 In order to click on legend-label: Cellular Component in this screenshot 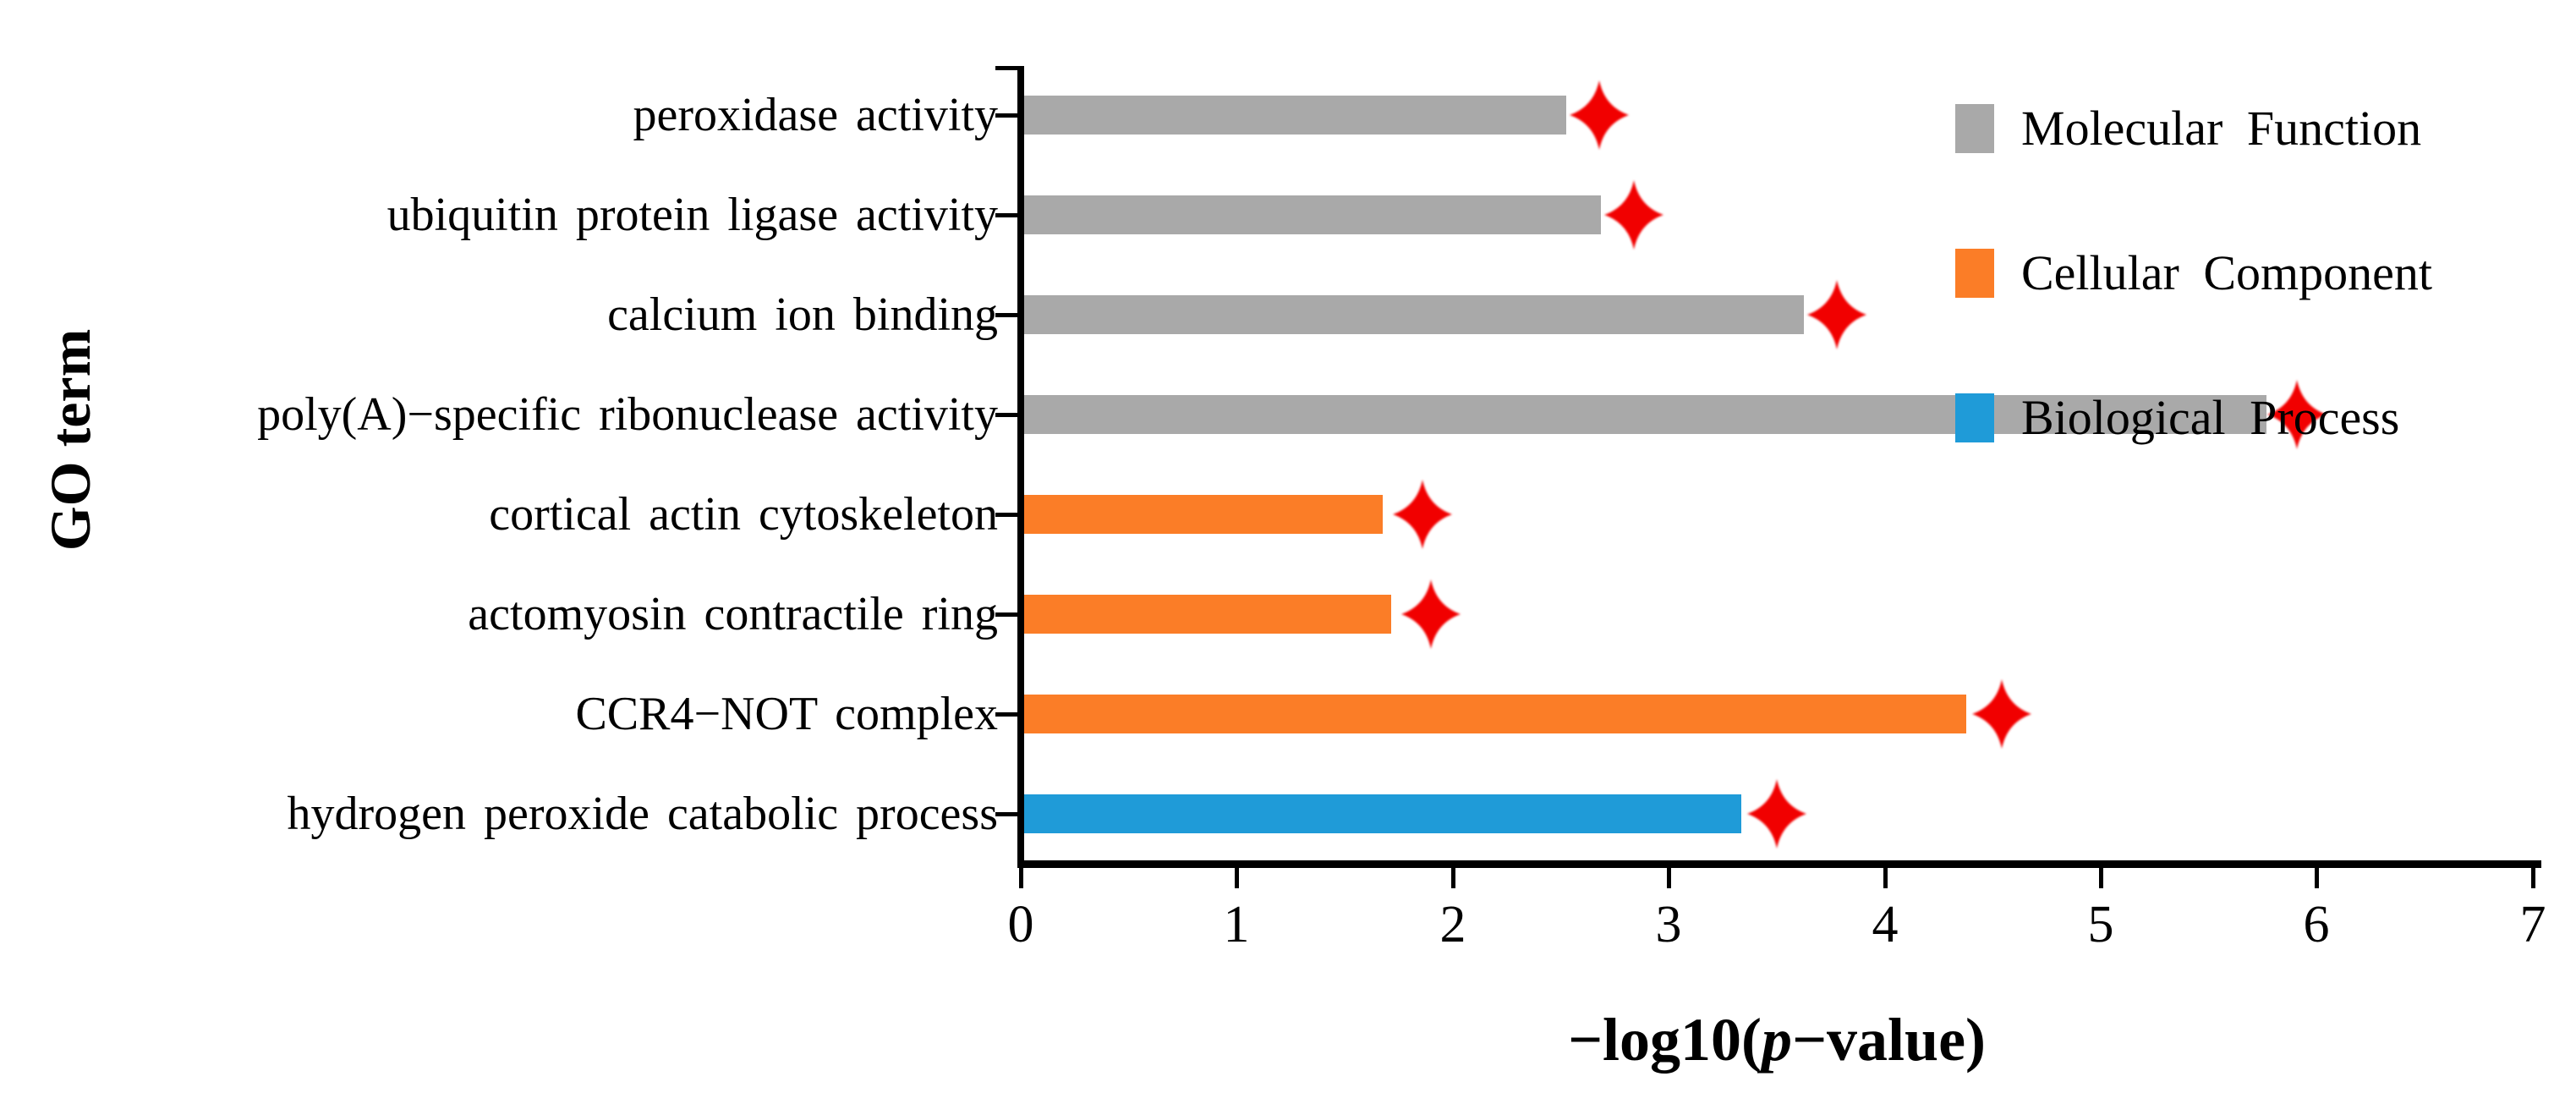, I will do `click(2226, 272)`.